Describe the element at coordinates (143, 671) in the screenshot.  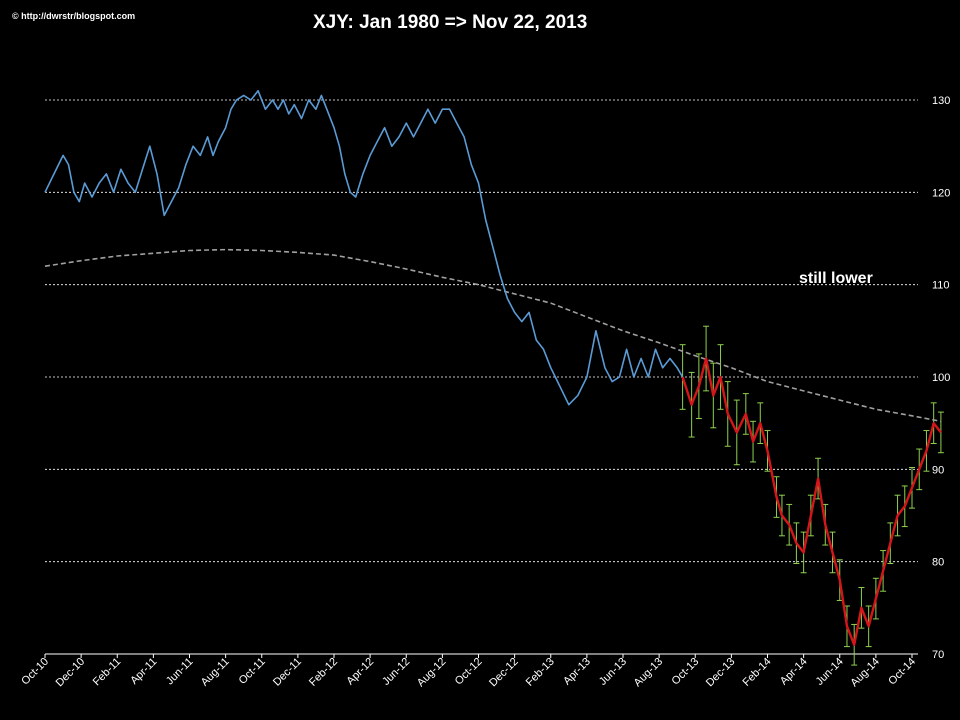
I see `x-tick-label: Apr-11` at that location.